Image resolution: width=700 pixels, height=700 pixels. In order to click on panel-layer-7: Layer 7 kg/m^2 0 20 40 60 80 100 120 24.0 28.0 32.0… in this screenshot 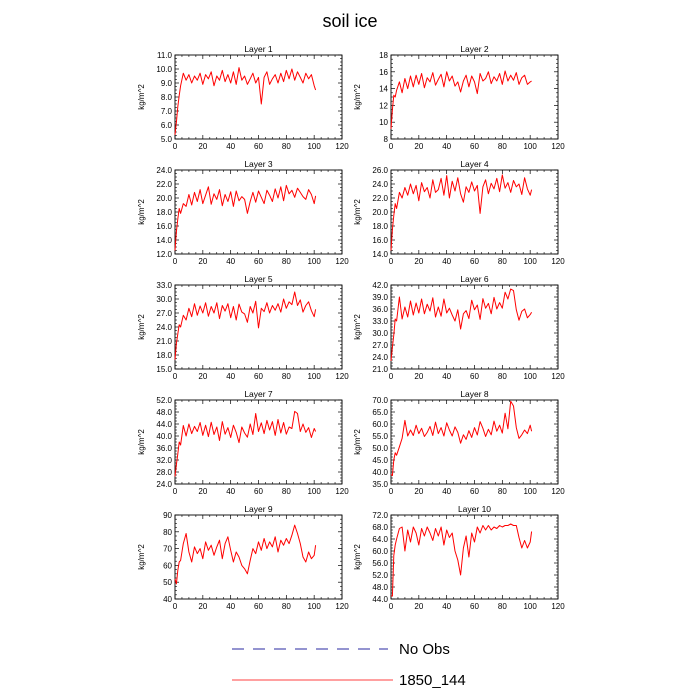, I will do `click(243, 442)`.